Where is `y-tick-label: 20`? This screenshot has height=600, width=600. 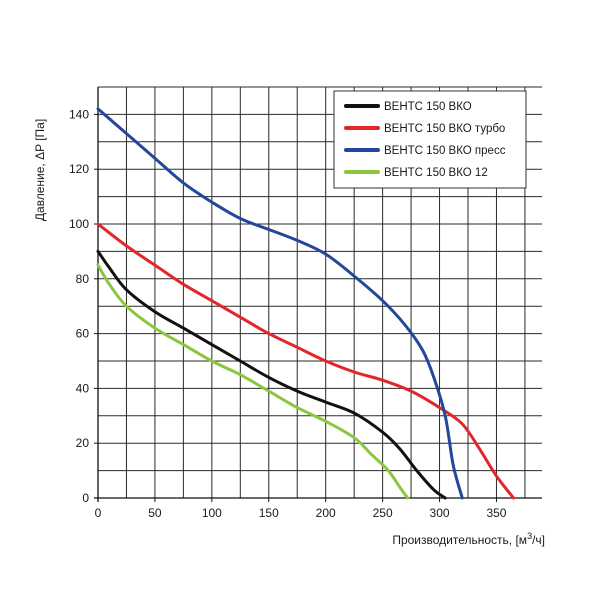 y-tick-label: 20 is located at coordinates (83, 443).